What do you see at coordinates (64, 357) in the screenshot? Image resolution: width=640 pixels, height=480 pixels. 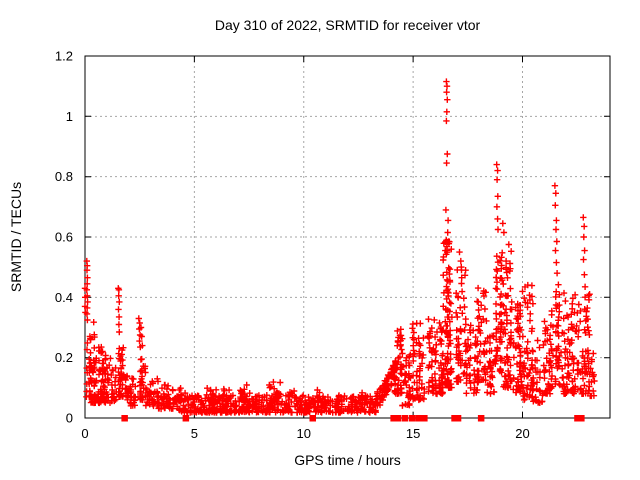 I see `y-tick-label: 0.2` at bounding box center [64, 357].